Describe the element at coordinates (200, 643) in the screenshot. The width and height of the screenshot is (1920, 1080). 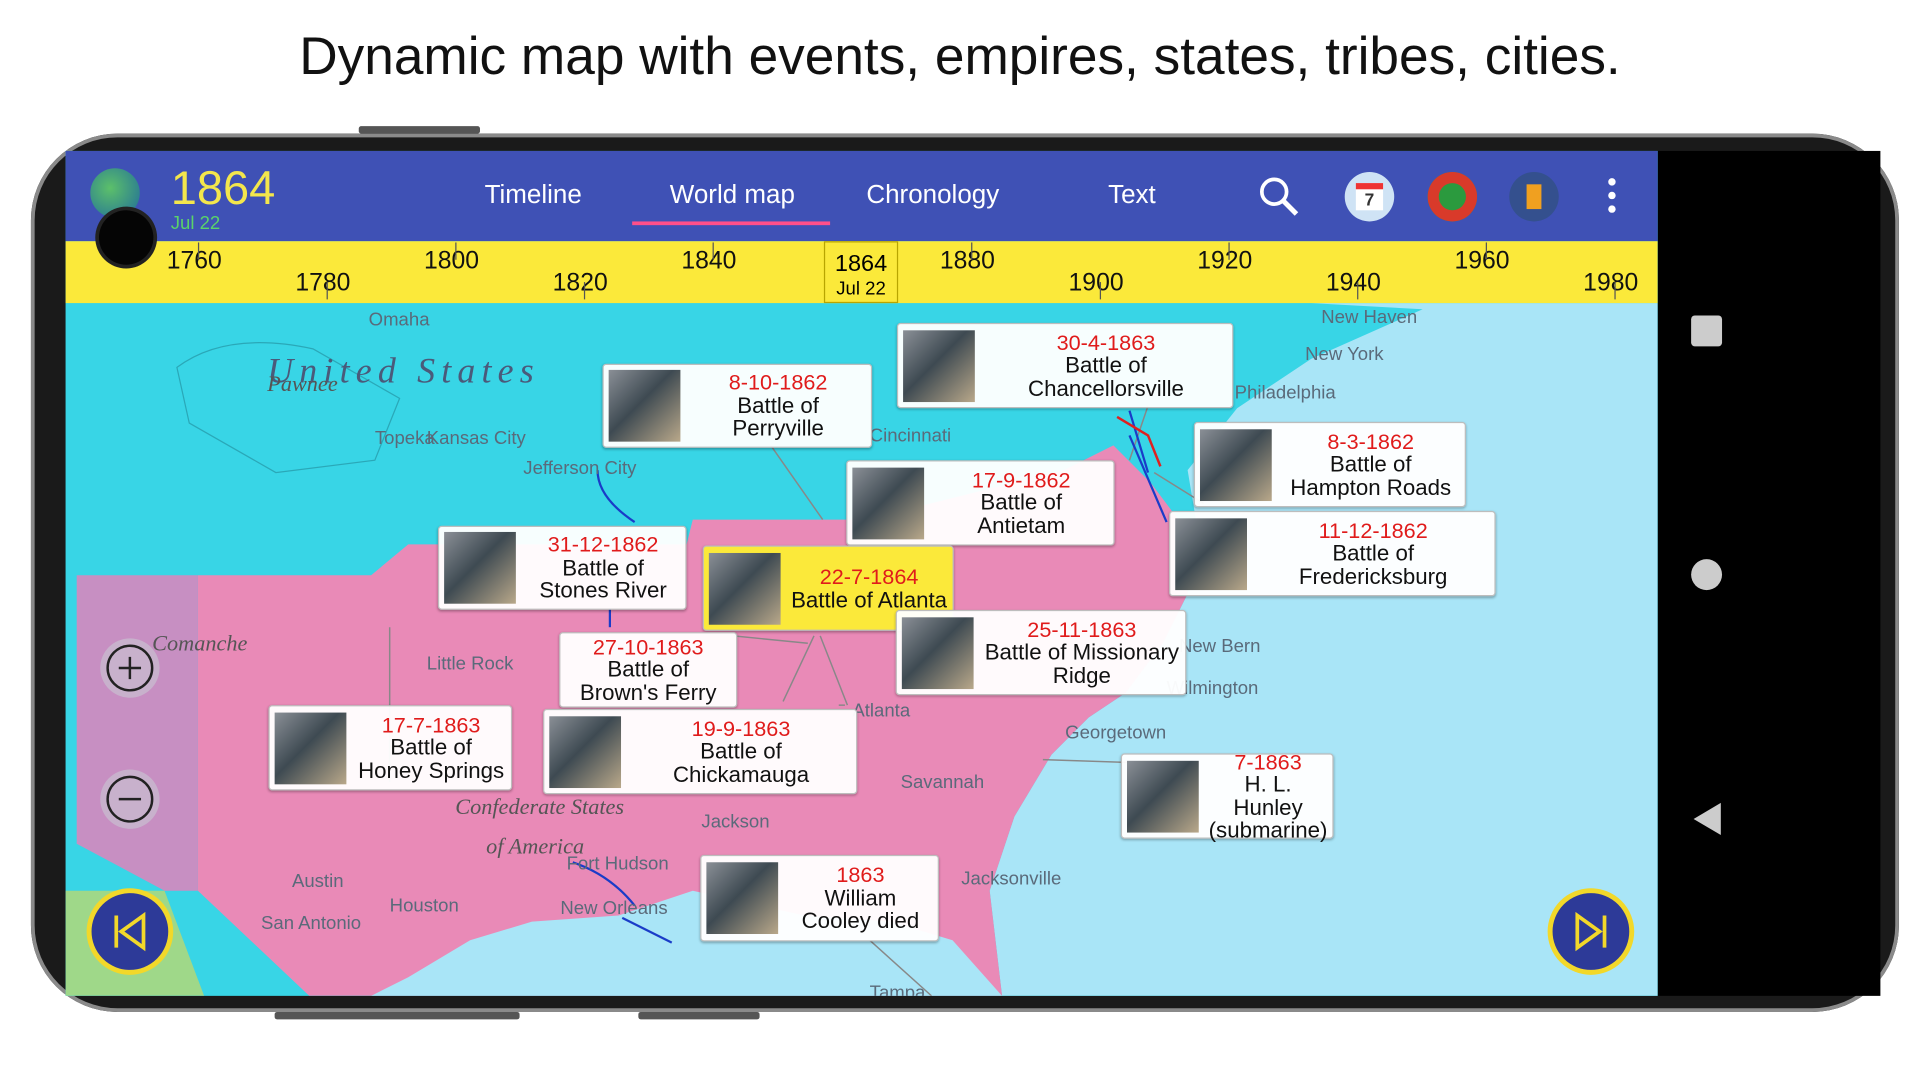
I see `map-label: Comanche` at that location.